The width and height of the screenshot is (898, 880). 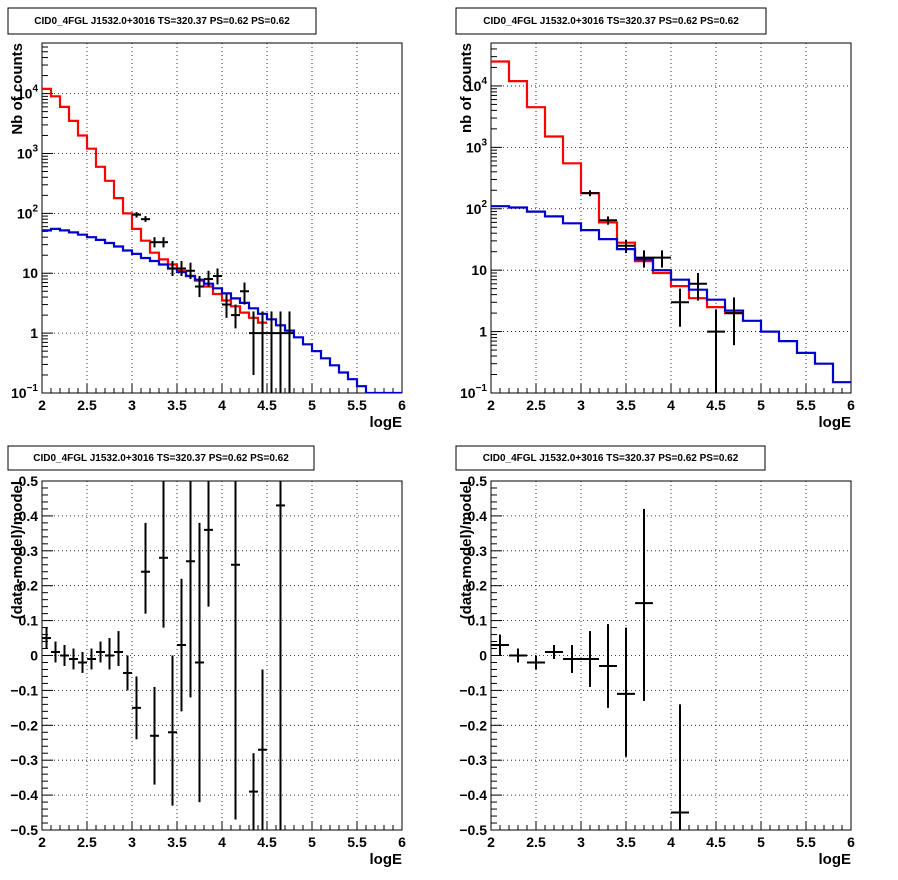 What do you see at coordinates (473, 725) in the screenshot?
I see `y-tick-label: −0.2` at bounding box center [473, 725].